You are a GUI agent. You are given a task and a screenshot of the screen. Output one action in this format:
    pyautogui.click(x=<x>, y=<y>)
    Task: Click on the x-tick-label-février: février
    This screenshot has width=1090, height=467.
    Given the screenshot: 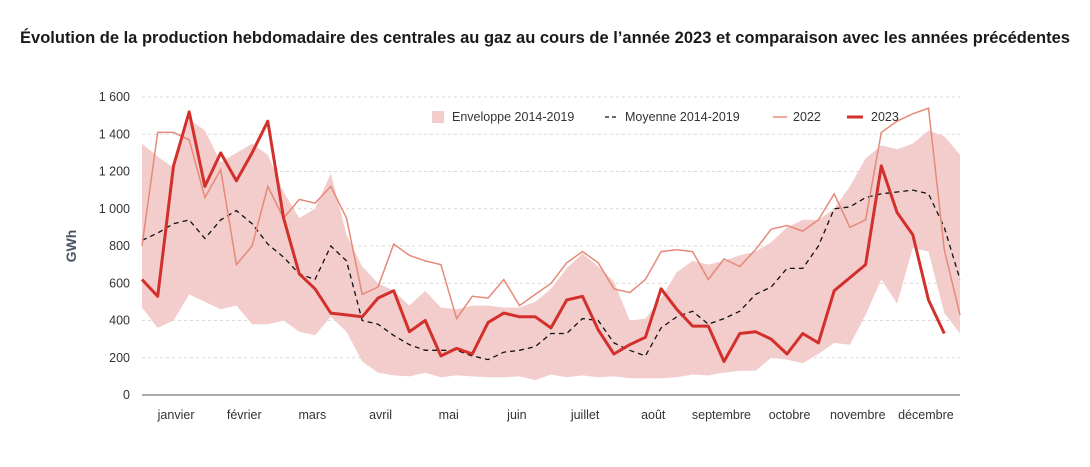 What is the action you would take?
    pyautogui.click(x=244, y=415)
    